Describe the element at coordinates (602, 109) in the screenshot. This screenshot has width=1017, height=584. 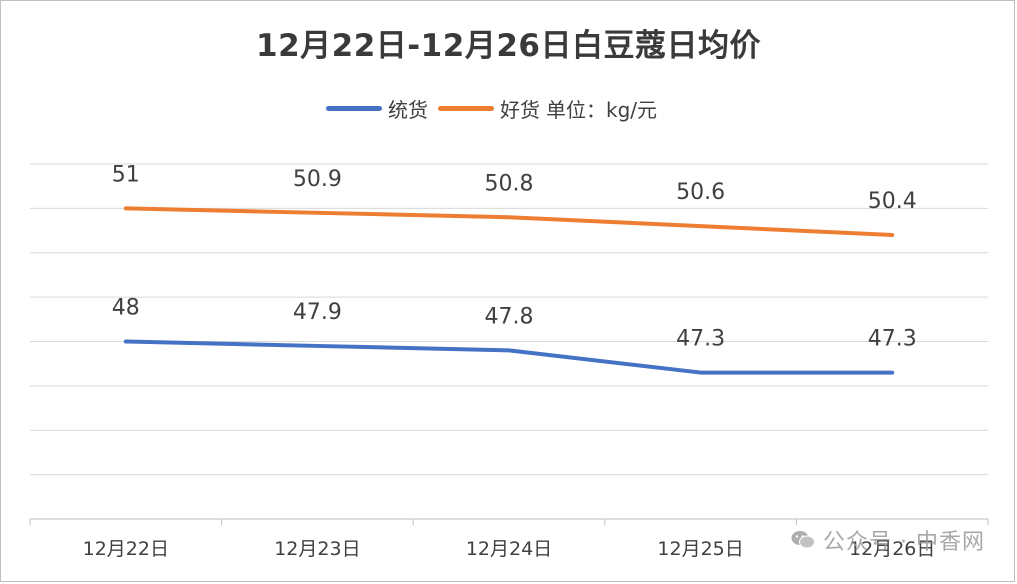
I see `unit-label: 单位：kg/元` at that location.